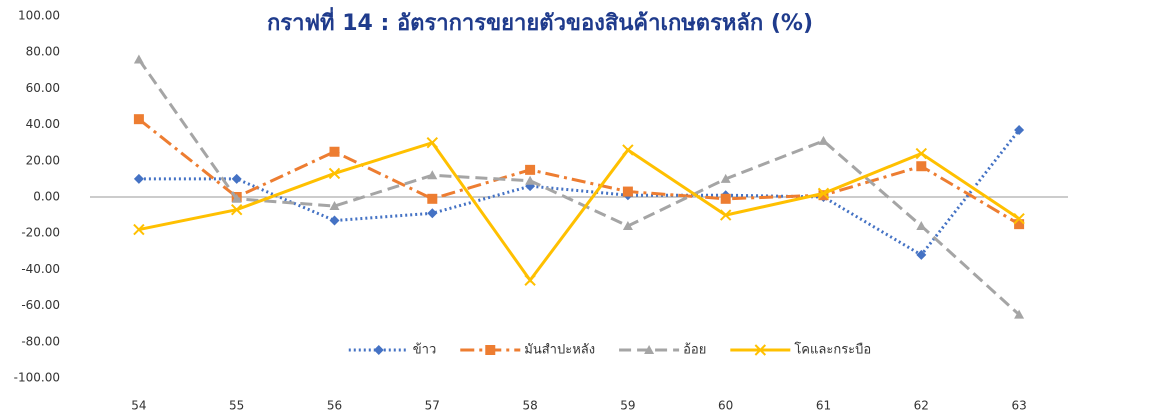  I want to click on x-tick-label: 59, so click(627, 406).